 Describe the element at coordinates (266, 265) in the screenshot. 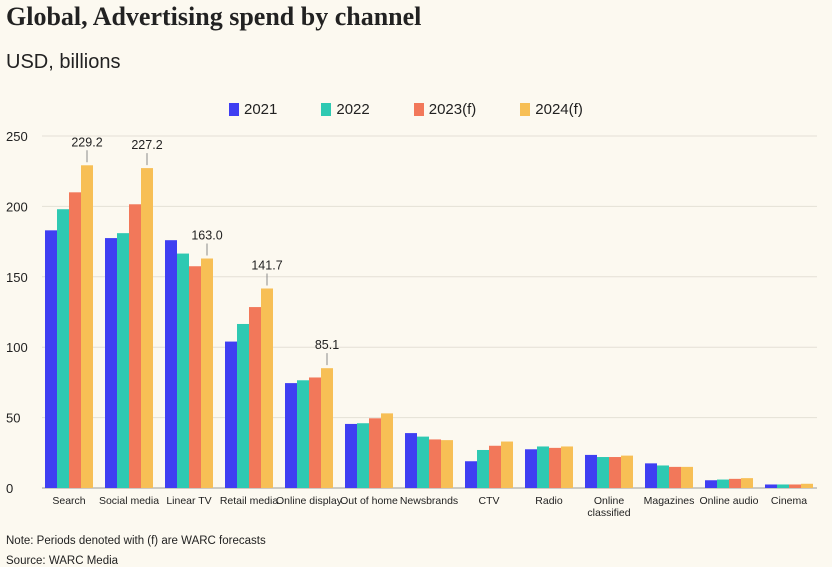

I see `data-label: 141.7` at that location.